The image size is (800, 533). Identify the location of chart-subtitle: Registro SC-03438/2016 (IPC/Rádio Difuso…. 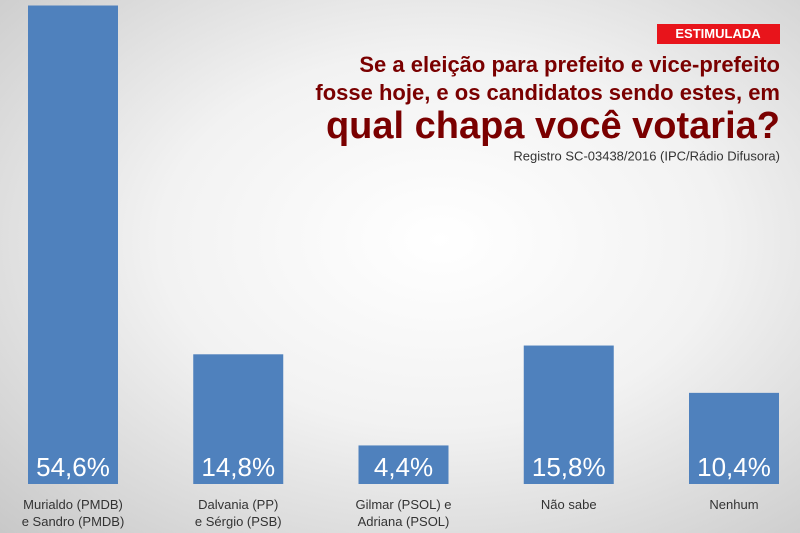
(646, 155).